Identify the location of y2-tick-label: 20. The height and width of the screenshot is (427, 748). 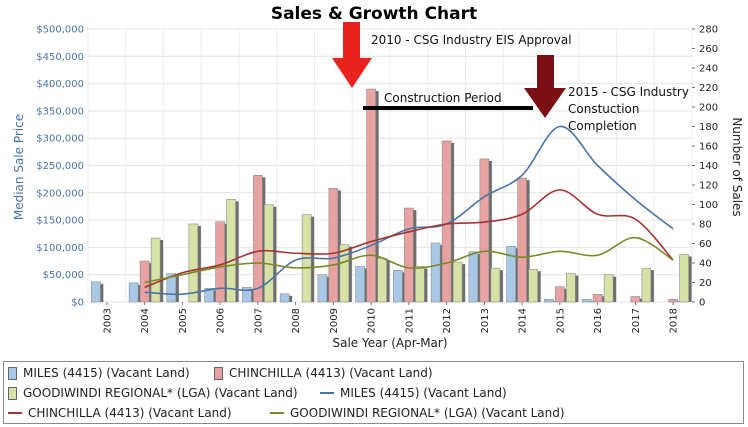
(705, 283).